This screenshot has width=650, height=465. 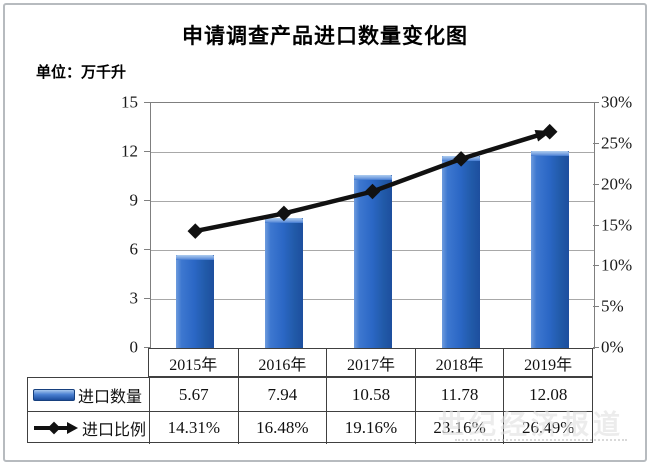 I want to click on left-axis-label: 6, so click(x=134, y=249).